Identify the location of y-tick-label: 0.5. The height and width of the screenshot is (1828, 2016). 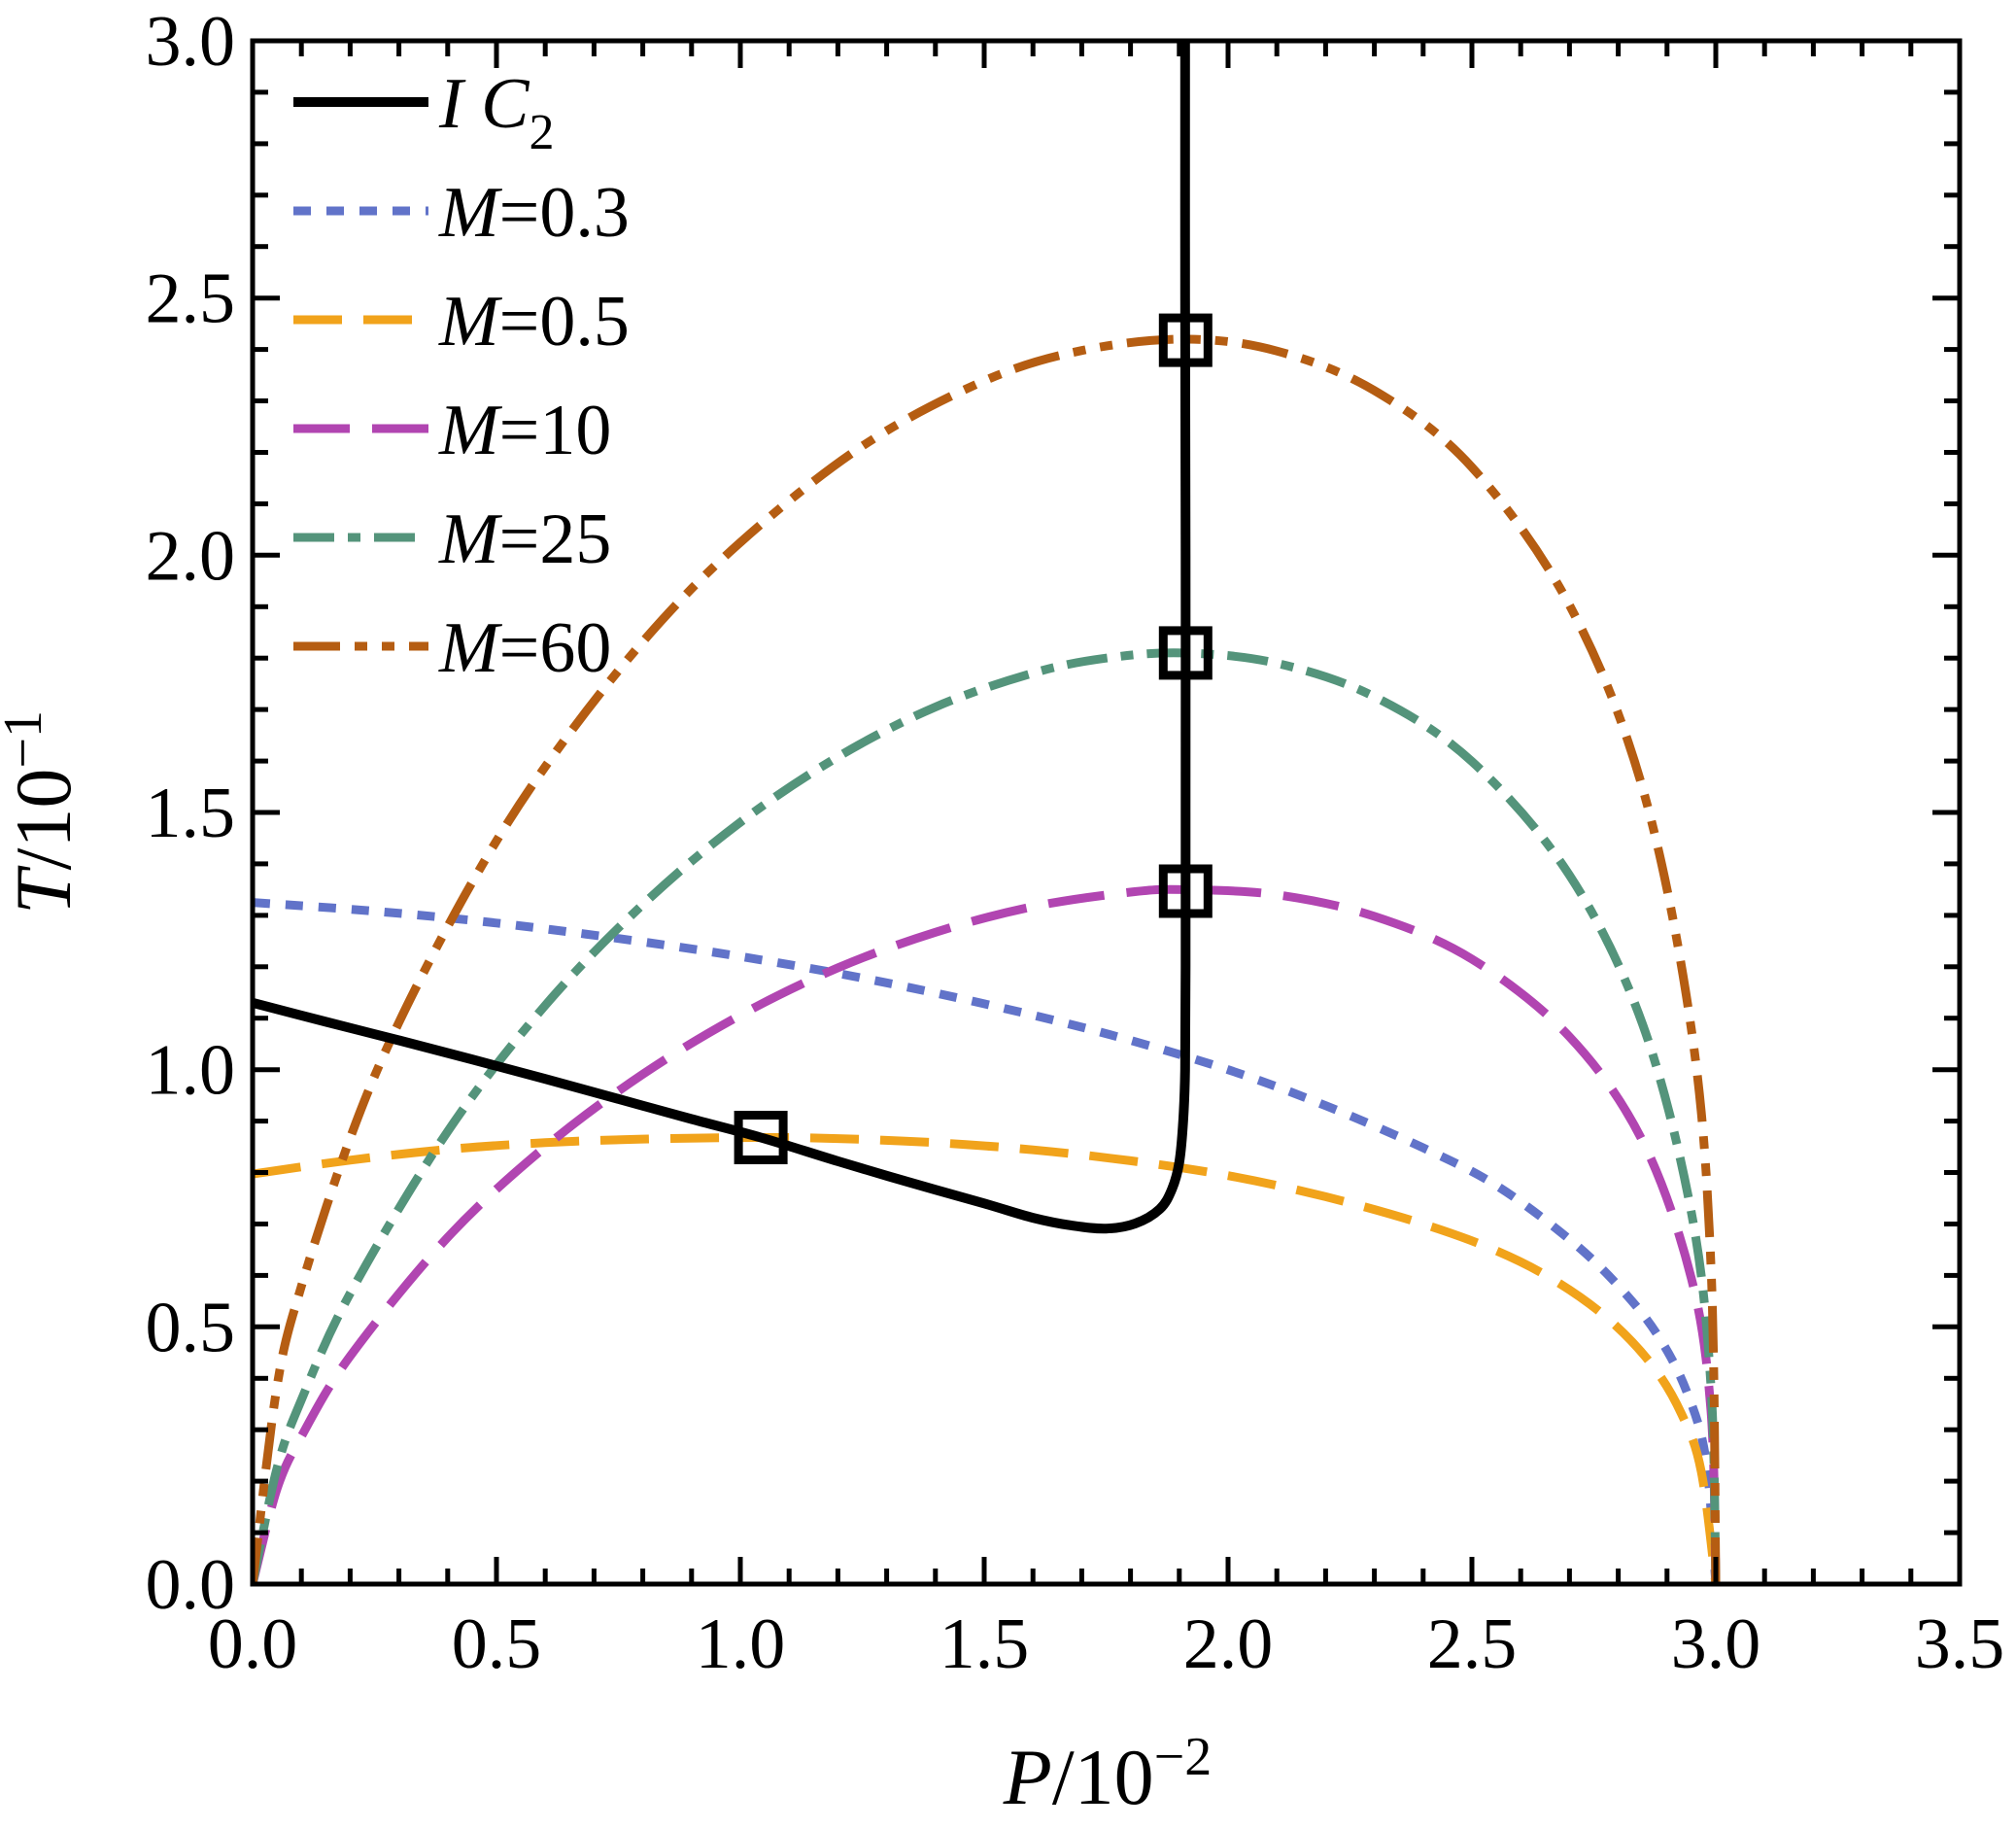
(191, 1327).